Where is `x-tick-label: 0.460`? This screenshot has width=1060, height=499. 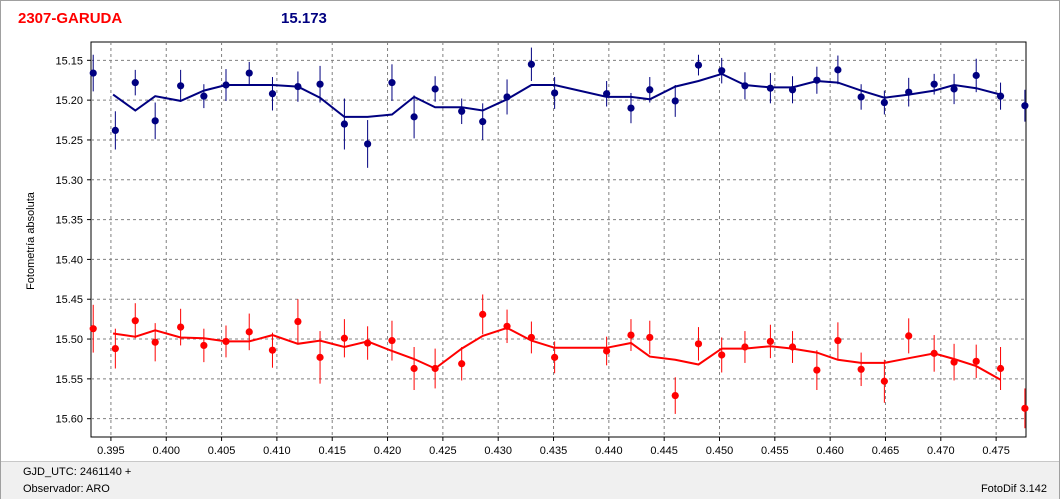
x-tick-label: 0.460 is located at coordinates (830, 451).